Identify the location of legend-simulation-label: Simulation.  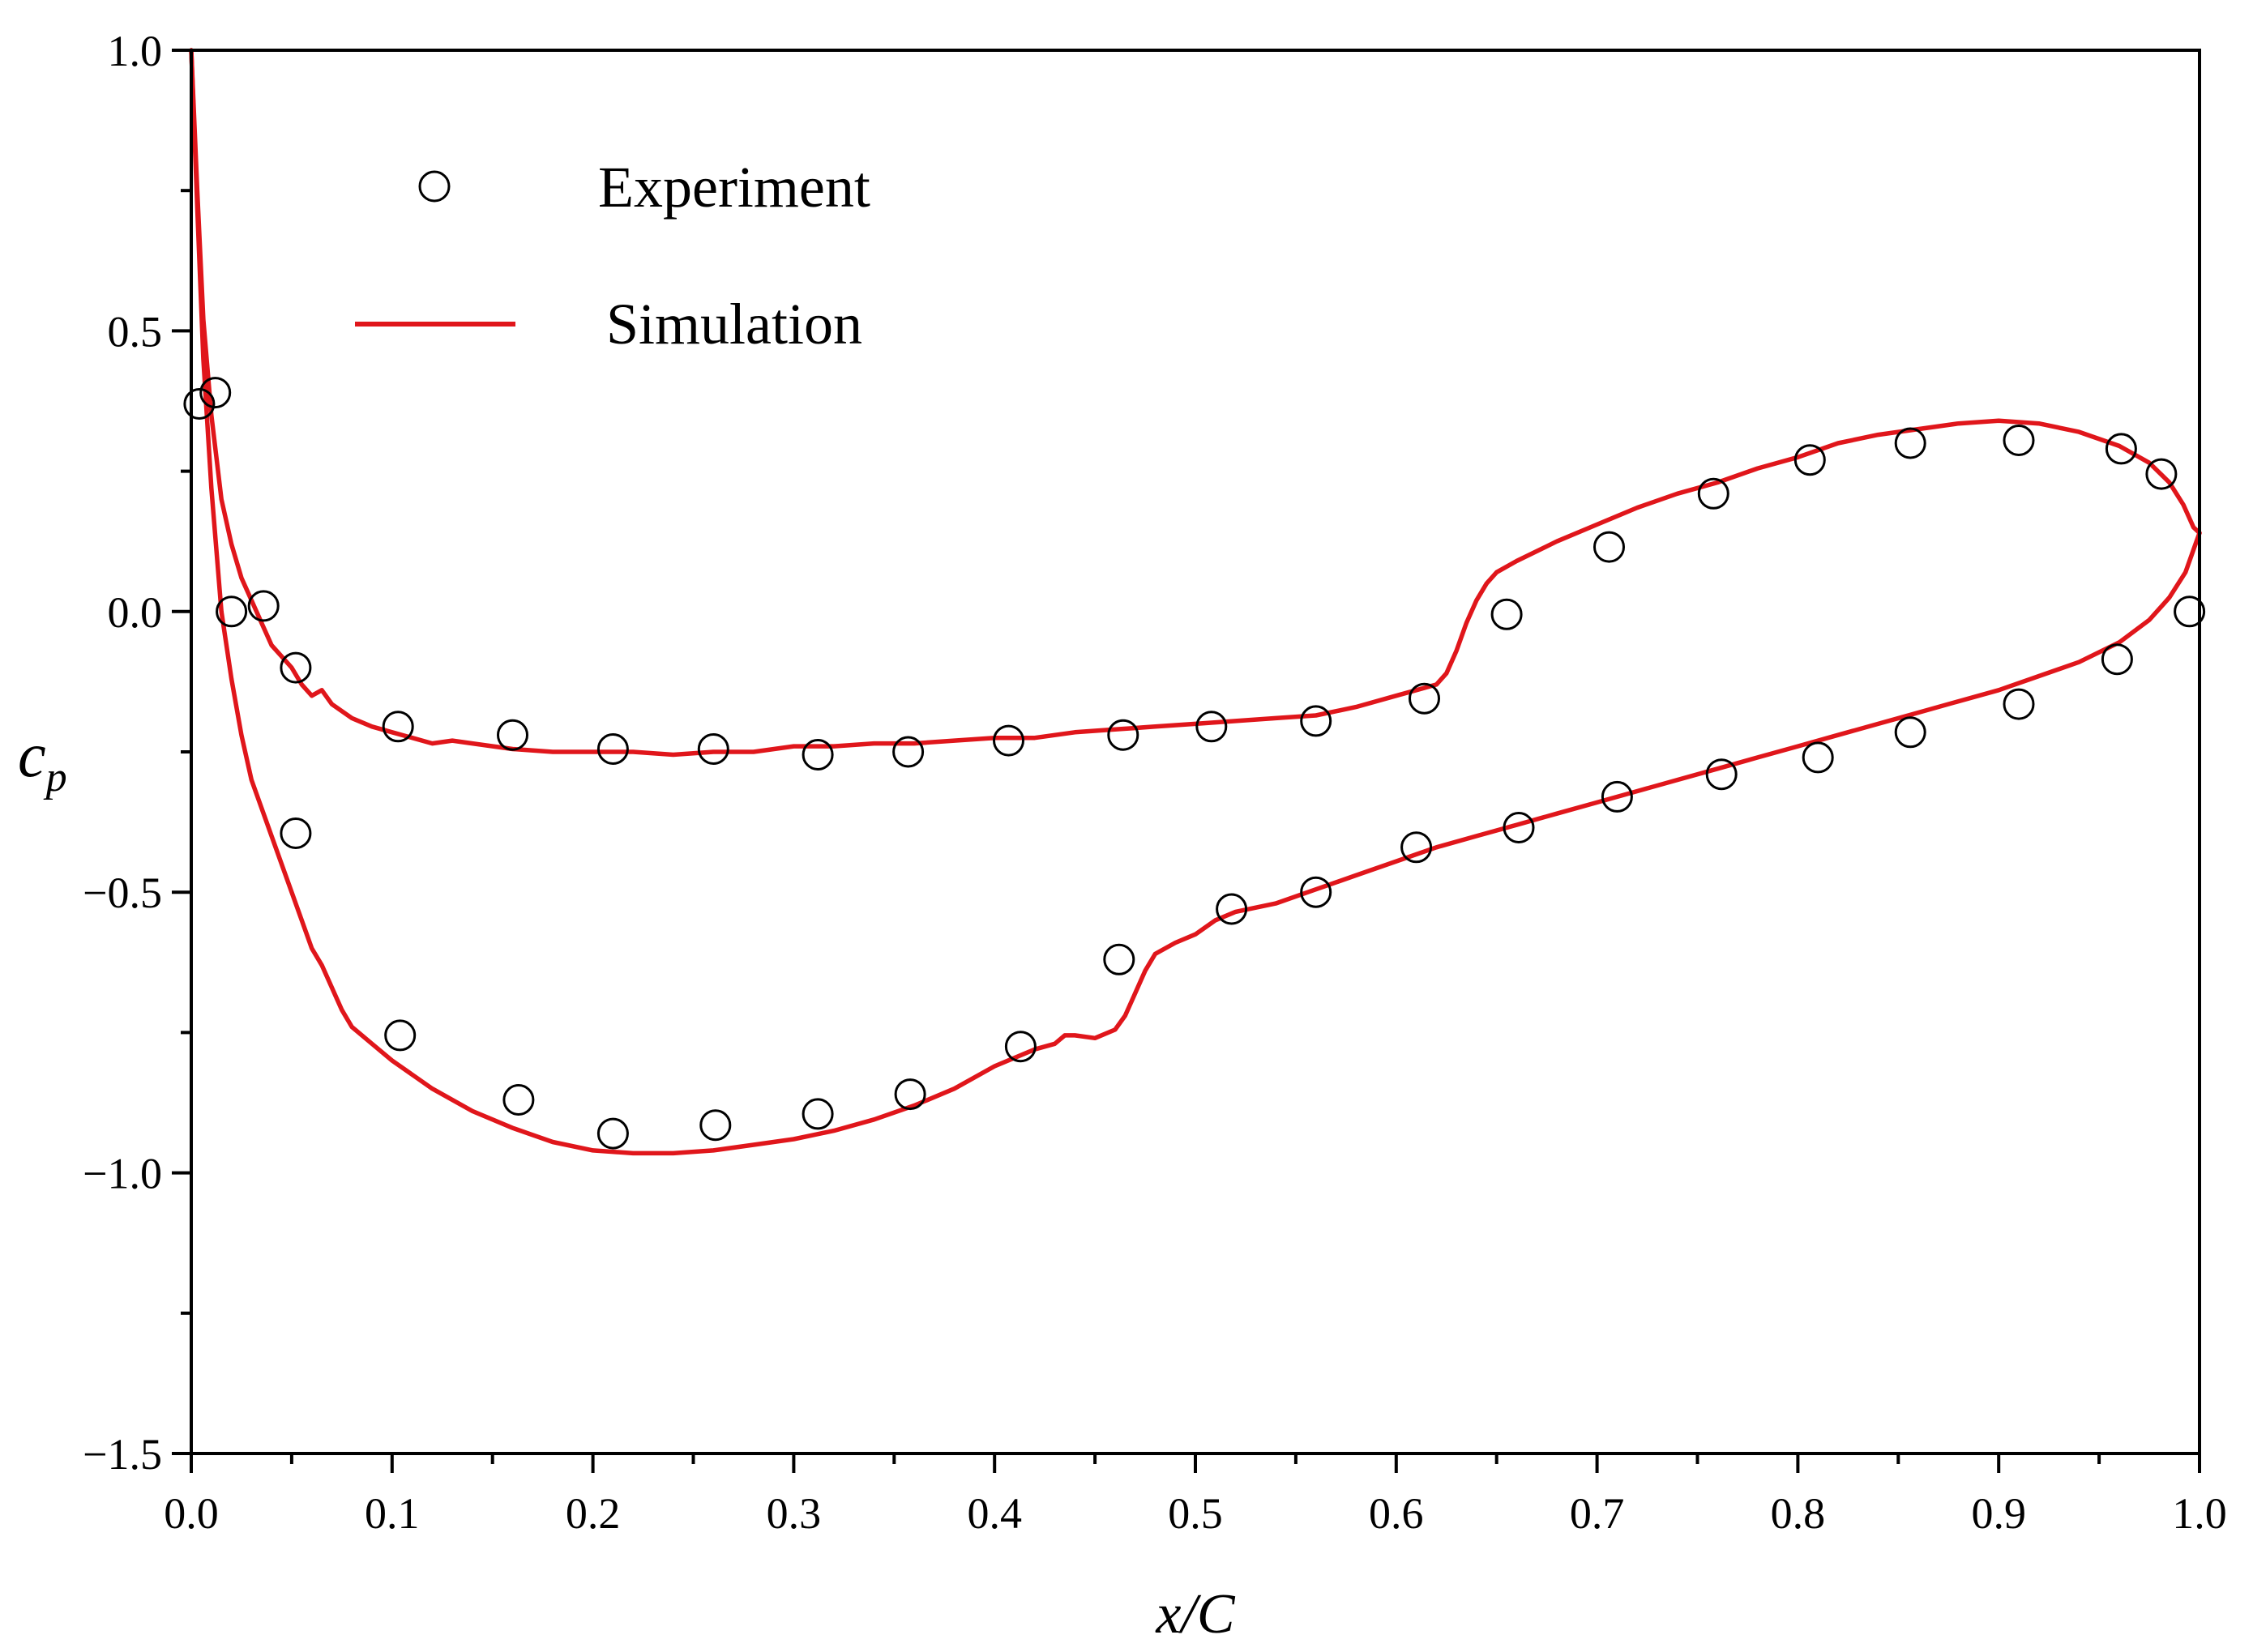
(734, 324).